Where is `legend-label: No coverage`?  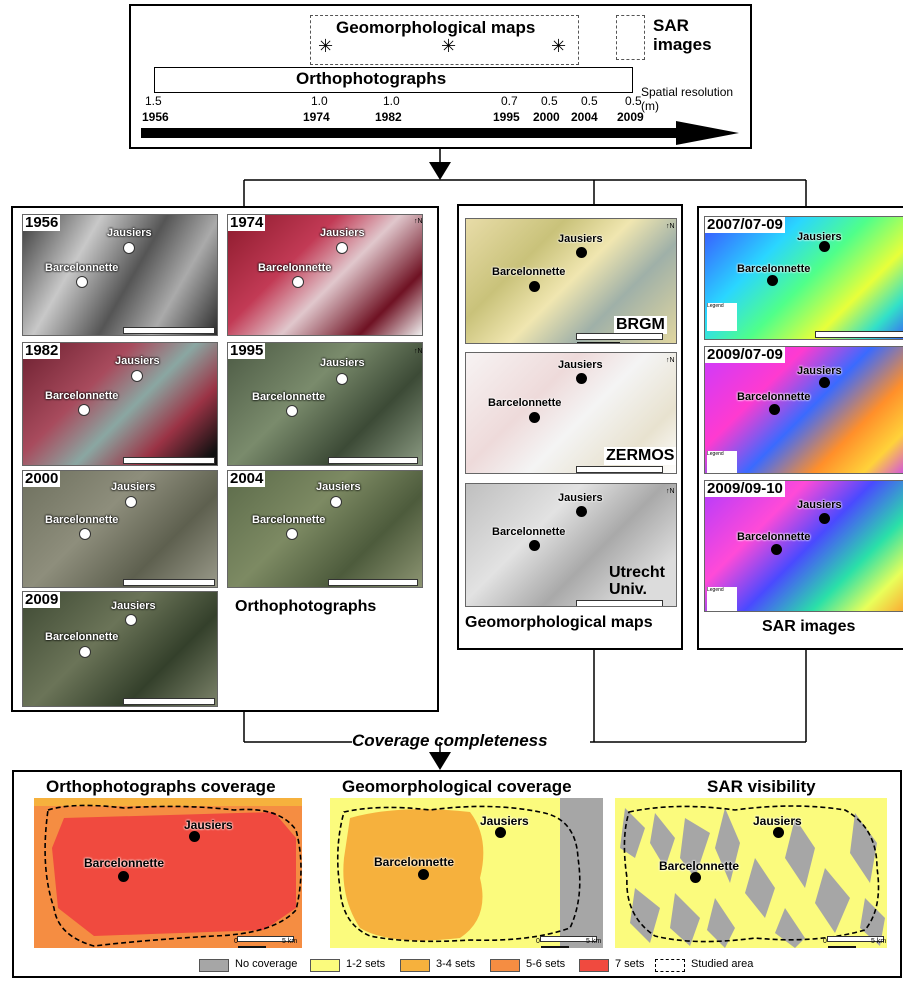 legend-label: No coverage is located at coordinates (266, 964).